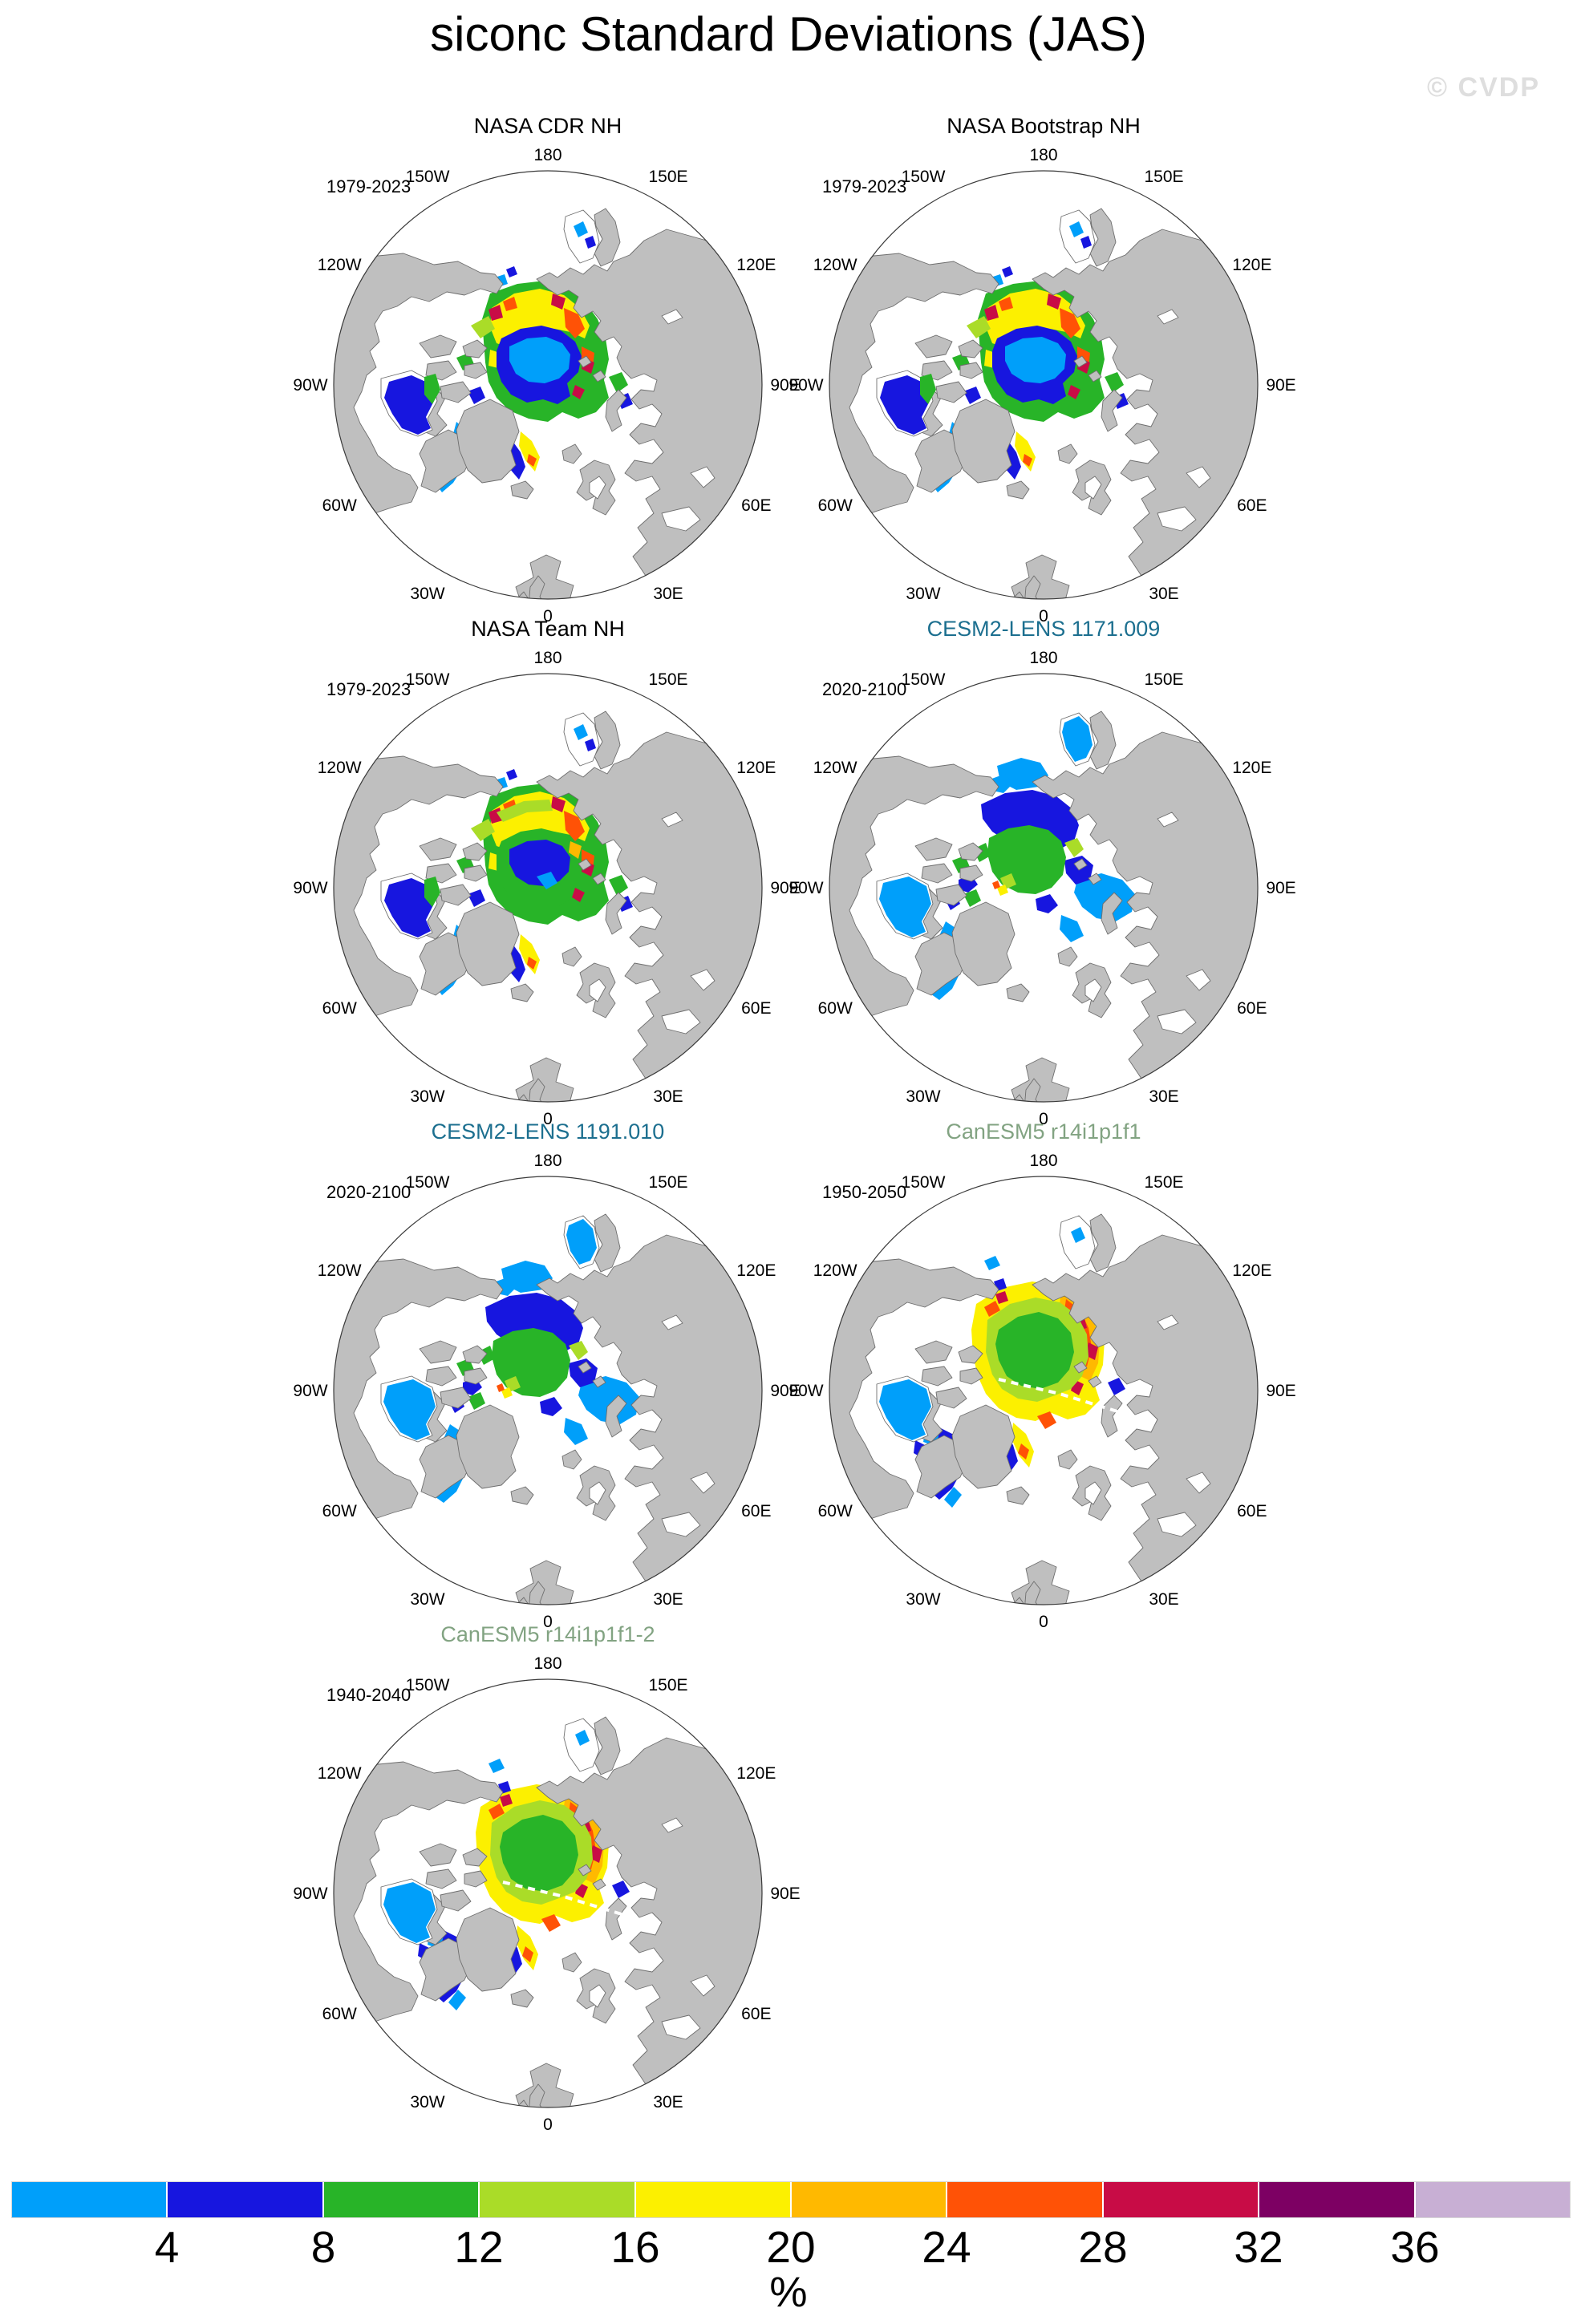 This screenshot has width=1577, height=2324. What do you see at coordinates (340, 768) in the screenshot?
I see `lon-label-120W: 120W` at bounding box center [340, 768].